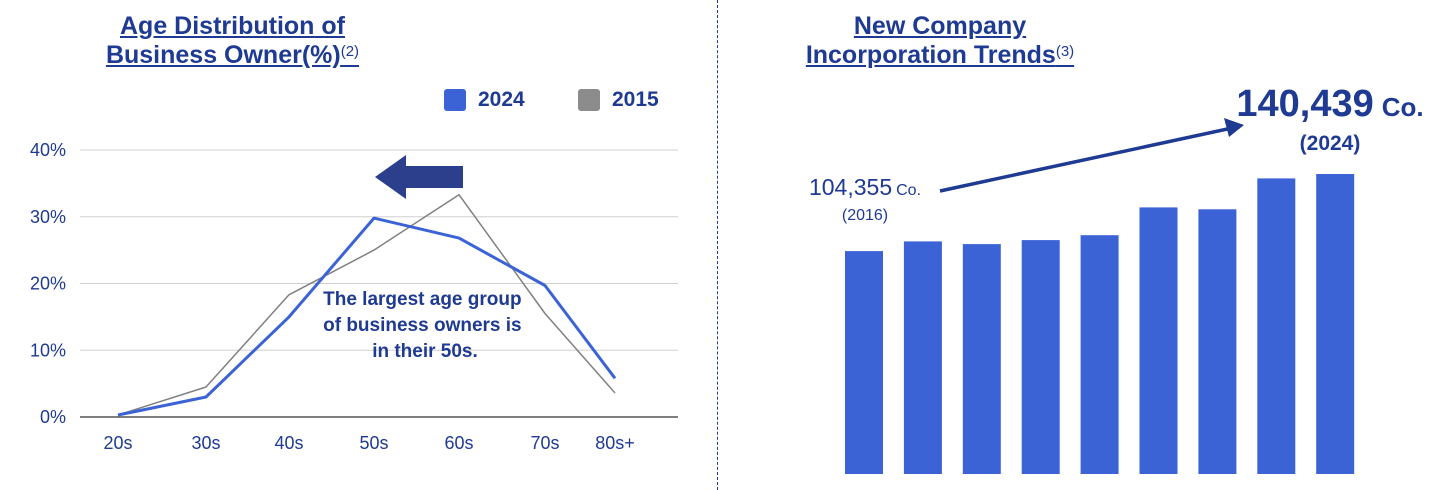 The image size is (1456, 490). Describe the element at coordinates (425, 351) in the screenshot. I see `annotation-line-3: in their 50s.` at that location.